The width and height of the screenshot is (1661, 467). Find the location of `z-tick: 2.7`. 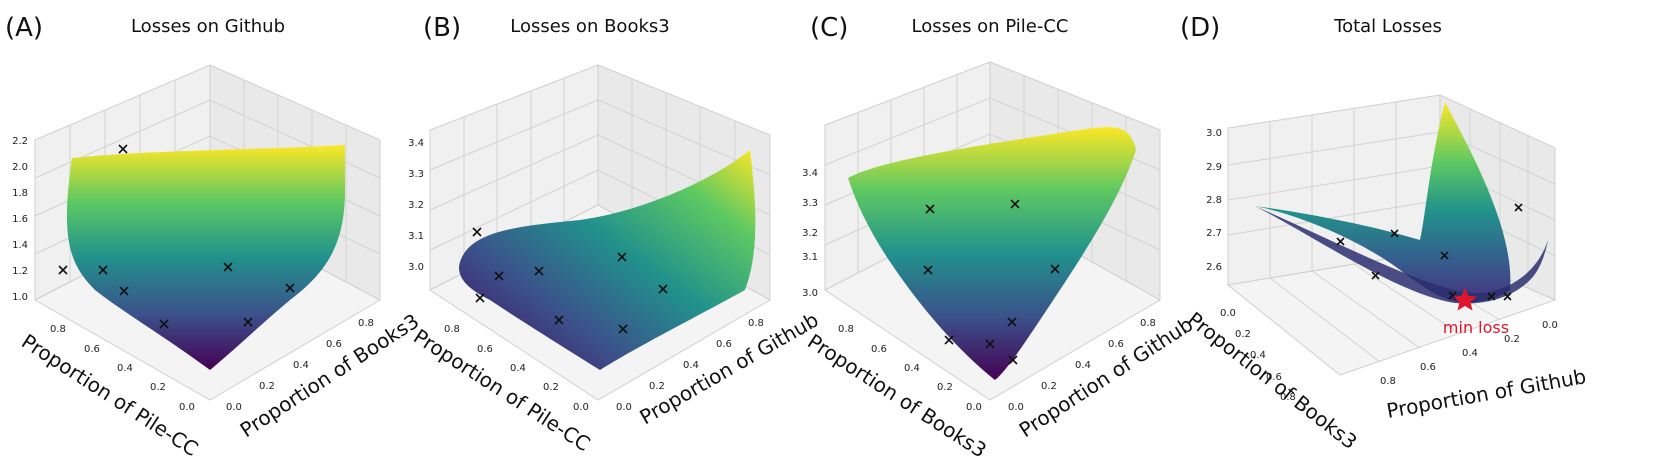

z-tick: 2.7 is located at coordinates (1214, 233).